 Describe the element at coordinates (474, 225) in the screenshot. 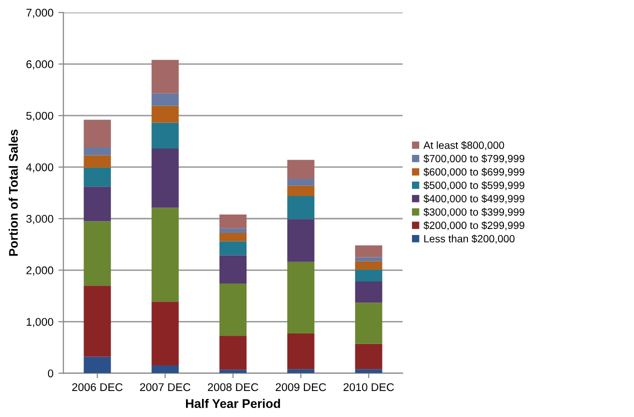

I see `legend-label: $200,000 to $299,999` at that location.